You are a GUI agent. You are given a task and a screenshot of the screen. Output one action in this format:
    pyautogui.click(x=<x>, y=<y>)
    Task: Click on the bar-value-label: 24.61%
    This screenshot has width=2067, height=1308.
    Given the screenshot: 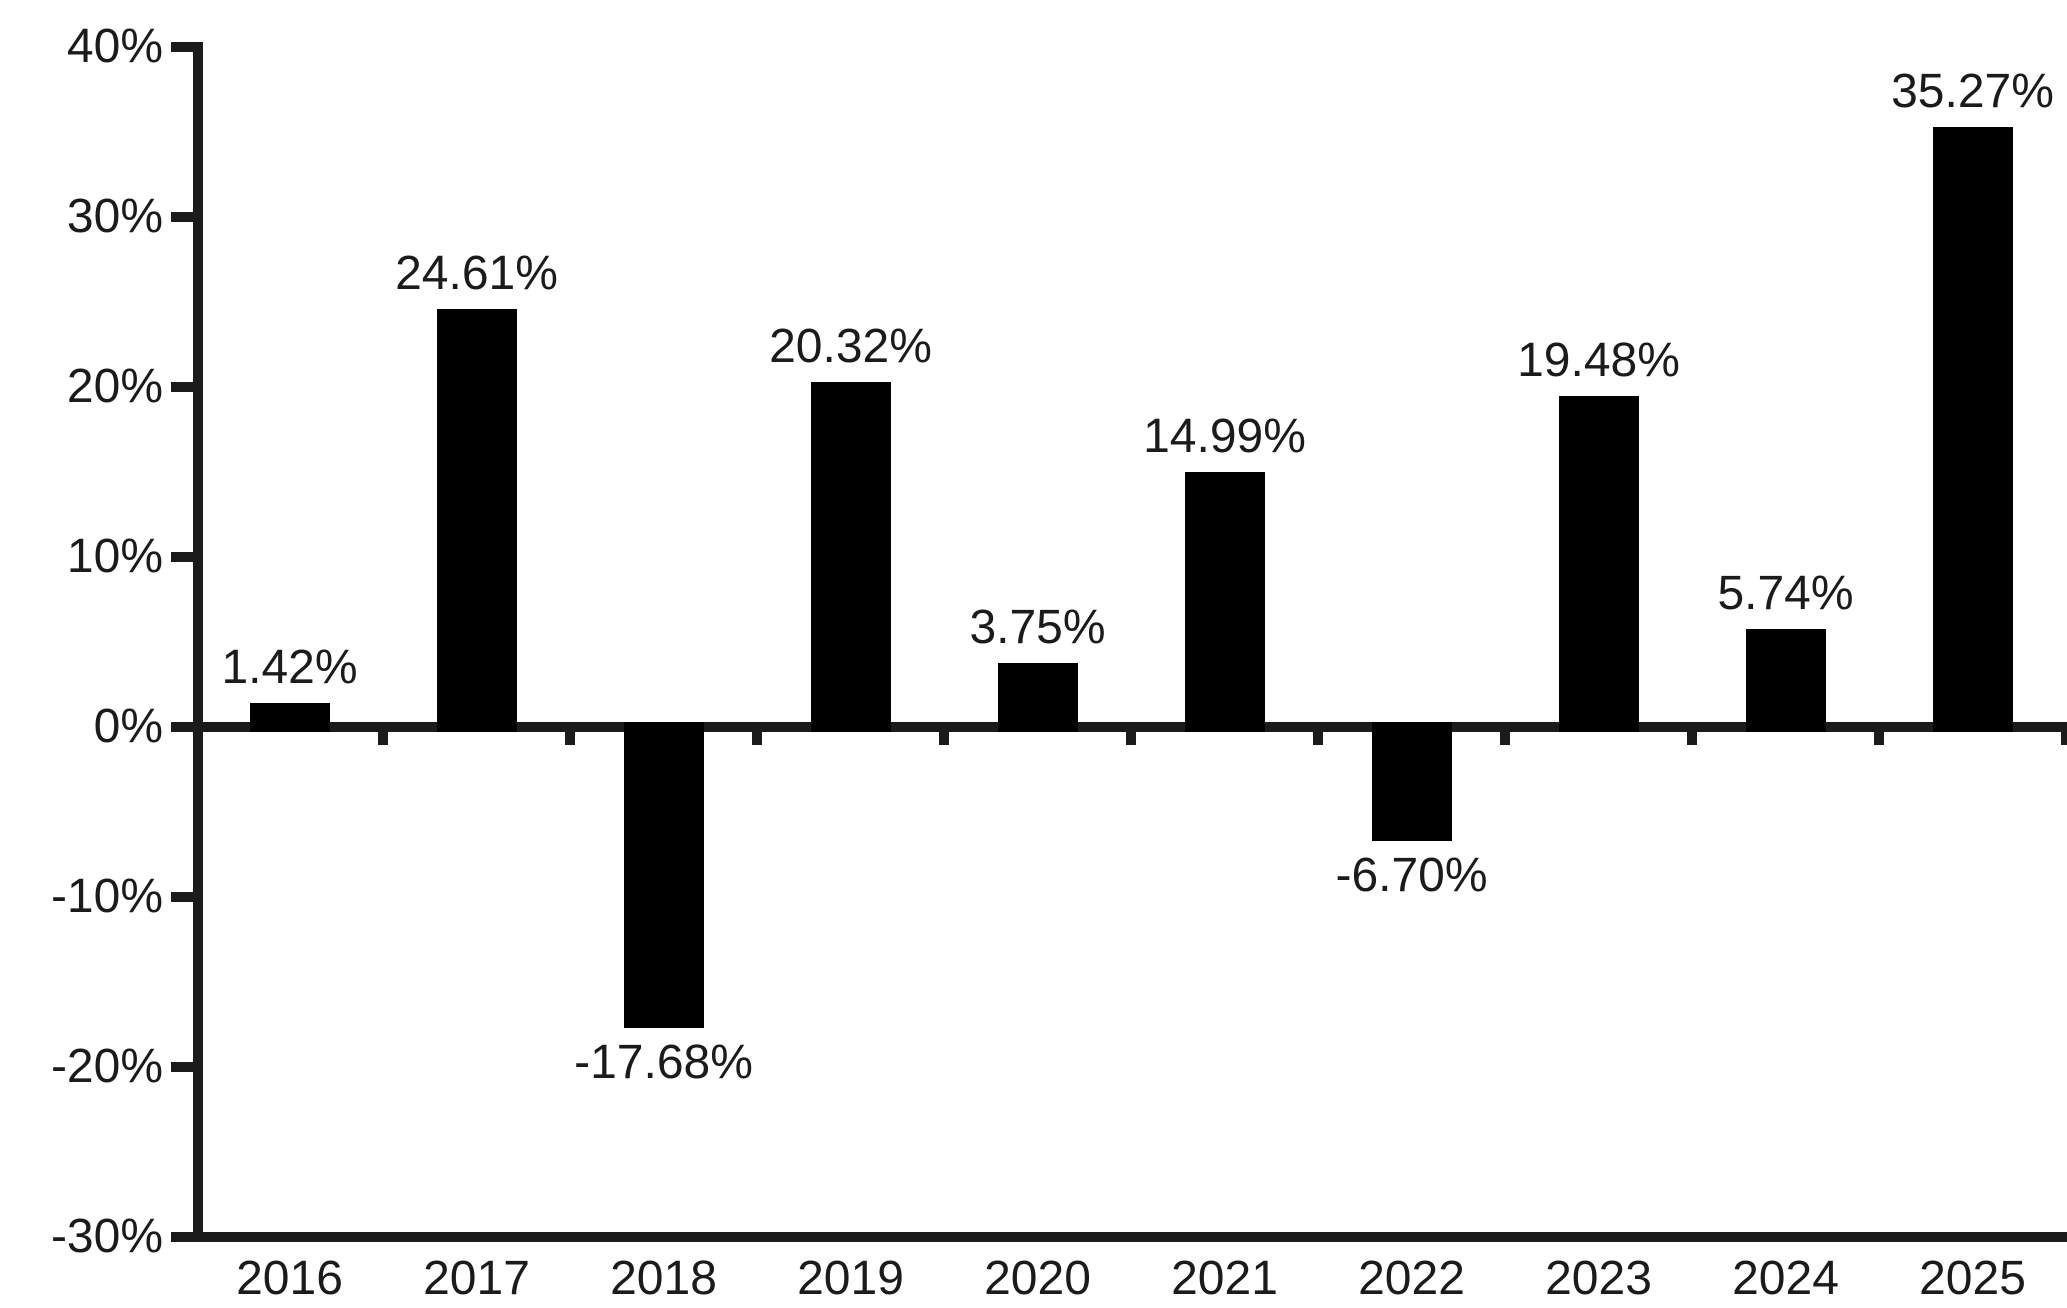 What is the action you would take?
    pyautogui.click(x=476, y=273)
    